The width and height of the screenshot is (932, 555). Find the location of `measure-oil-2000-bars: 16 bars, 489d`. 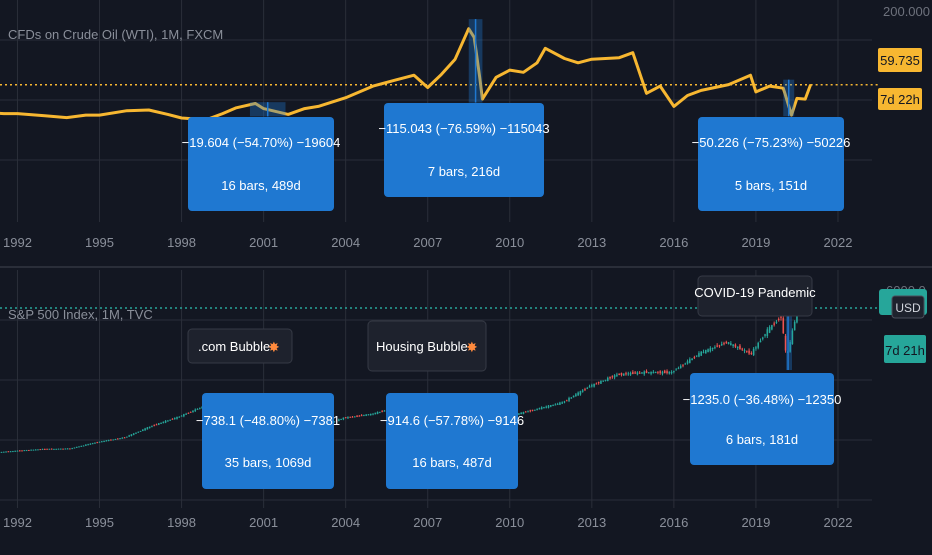

measure-oil-2000-bars: 16 bars, 489d is located at coordinates (261, 185).